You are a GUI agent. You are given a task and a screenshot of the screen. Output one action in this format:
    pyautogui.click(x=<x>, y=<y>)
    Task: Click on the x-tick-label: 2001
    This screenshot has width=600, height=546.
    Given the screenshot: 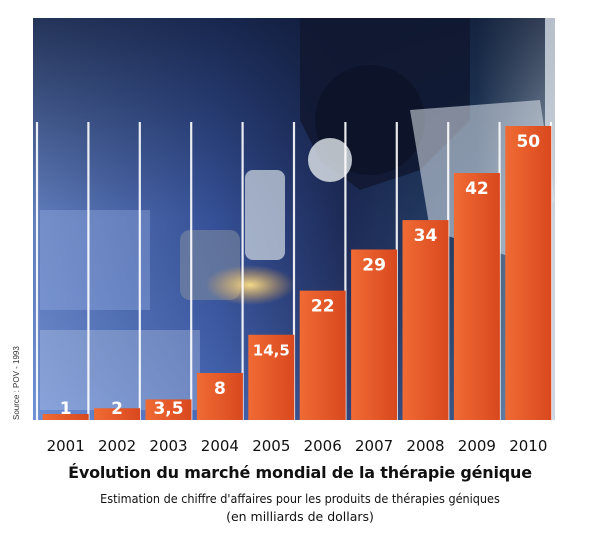 What is the action you would take?
    pyautogui.click(x=66, y=446)
    